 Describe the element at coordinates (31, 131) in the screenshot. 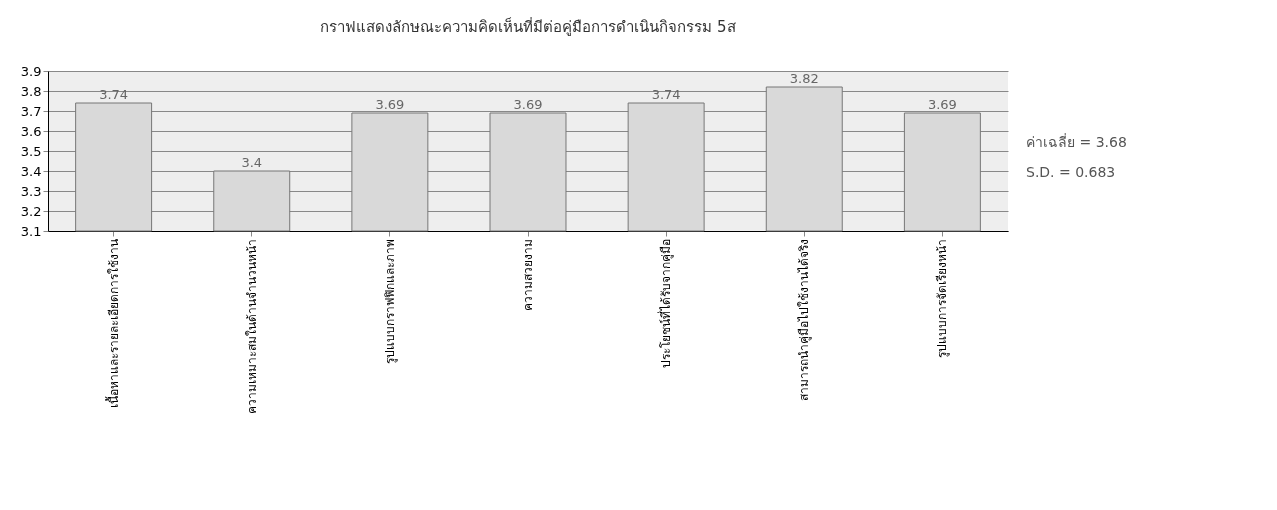

I see `y-tick-label: 3.6` at that location.